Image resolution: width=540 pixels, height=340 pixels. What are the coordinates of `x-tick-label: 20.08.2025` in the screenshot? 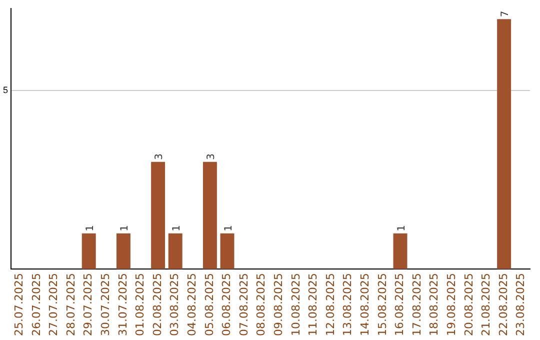 It's located at (469, 304).